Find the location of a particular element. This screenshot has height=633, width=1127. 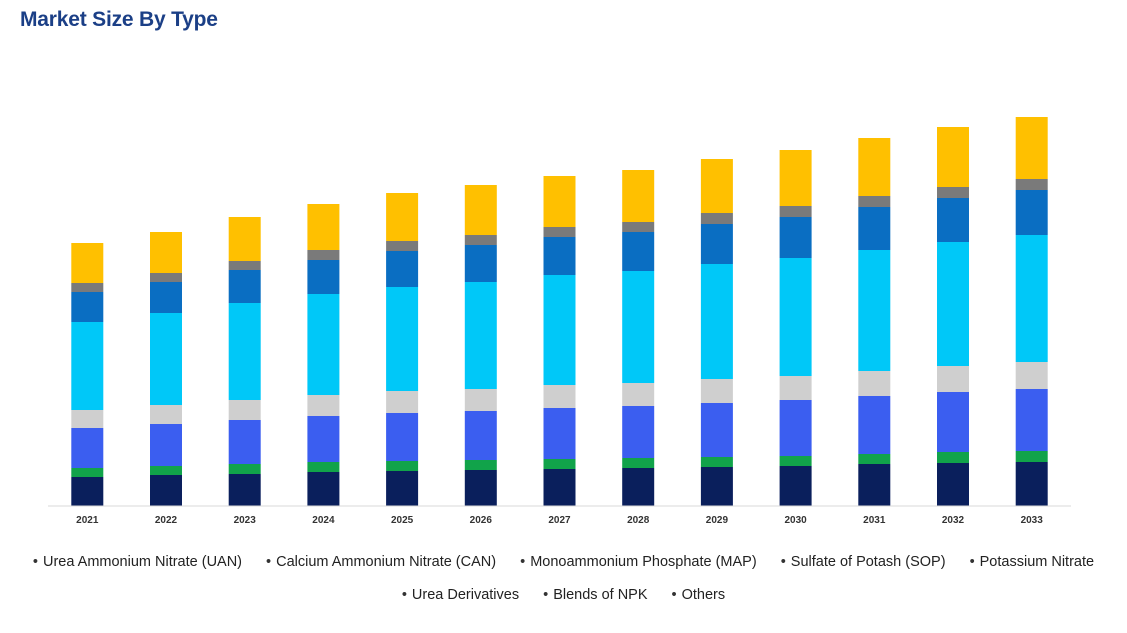

legend-item-7: • Others is located at coordinates (699, 595).